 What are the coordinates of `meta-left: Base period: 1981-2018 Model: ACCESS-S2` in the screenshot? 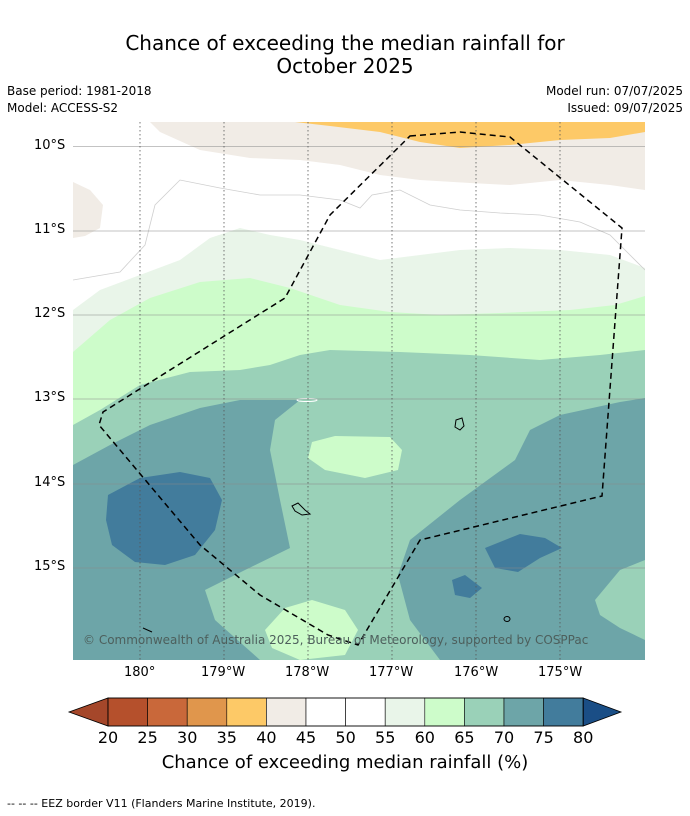 It's located at (79, 100).